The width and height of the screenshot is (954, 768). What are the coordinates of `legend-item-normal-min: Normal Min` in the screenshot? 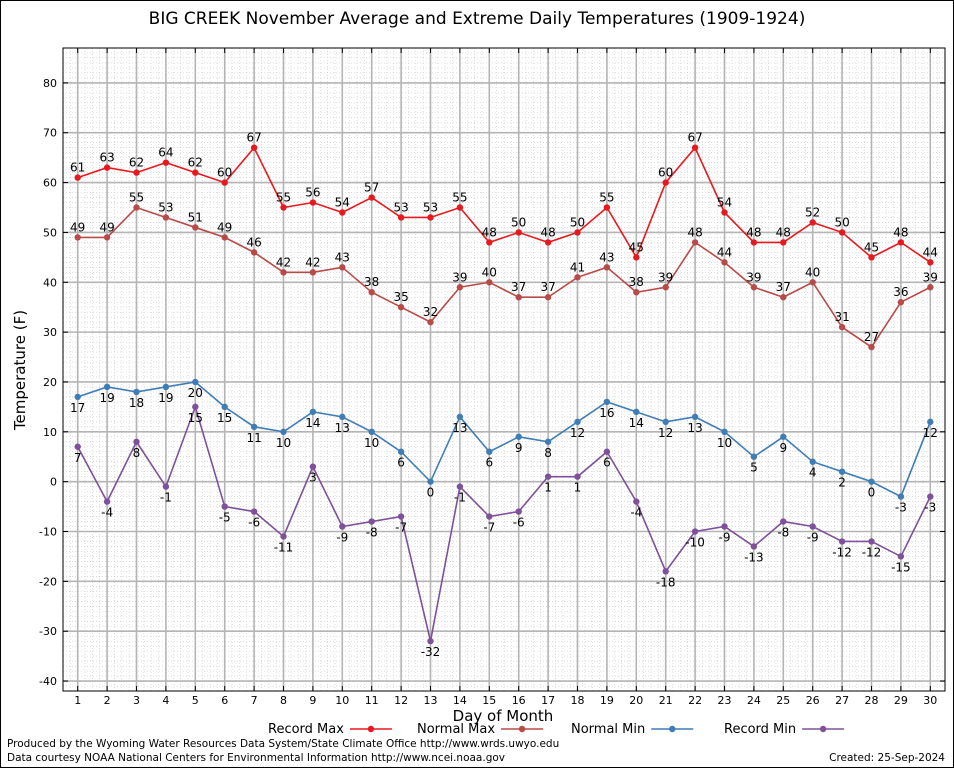 It's located at (632, 729).